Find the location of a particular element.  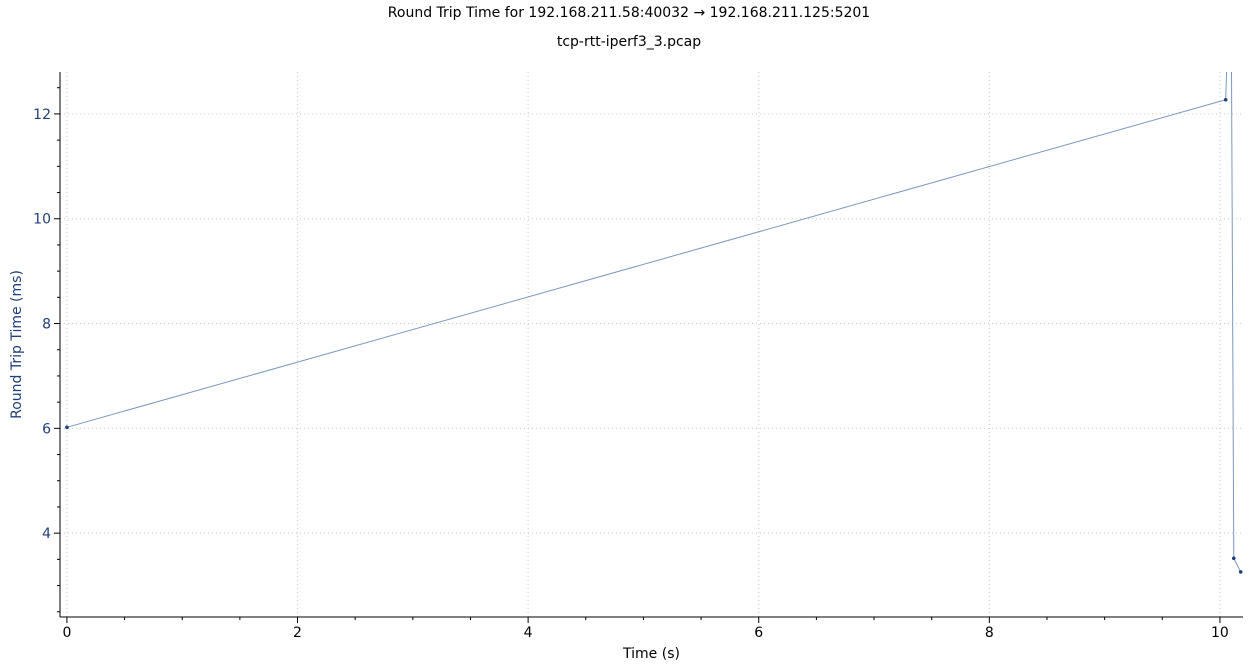

x-tick-label: 0 is located at coordinates (66, 633).